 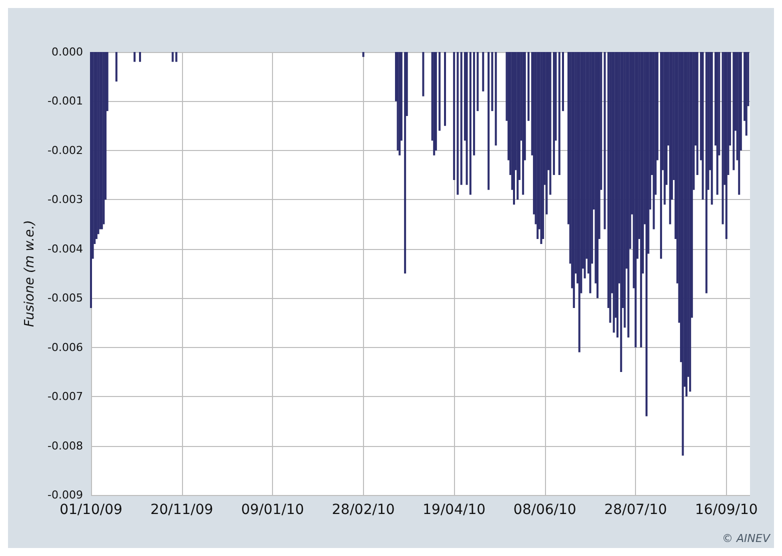 What do you see at coordinates (65, 298) in the screenshot?
I see `y-tick-label: -0.005` at bounding box center [65, 298].